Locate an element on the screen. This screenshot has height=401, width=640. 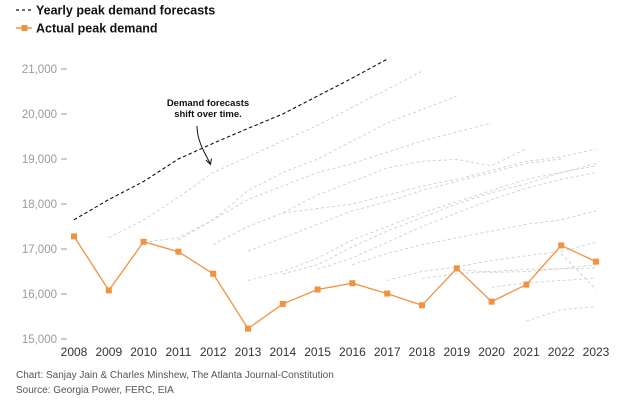
x-tick-label: 2021 is located at coordinates (526, 352).